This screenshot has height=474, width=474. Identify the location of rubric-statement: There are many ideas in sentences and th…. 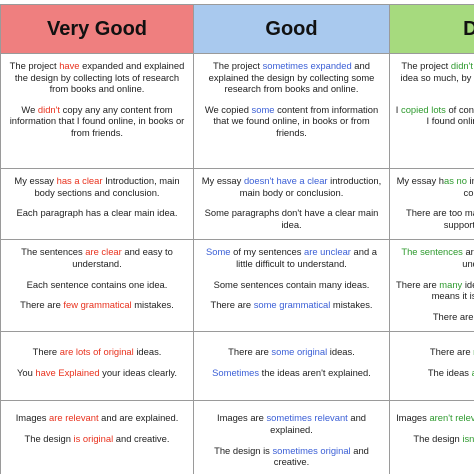
(434, 290).